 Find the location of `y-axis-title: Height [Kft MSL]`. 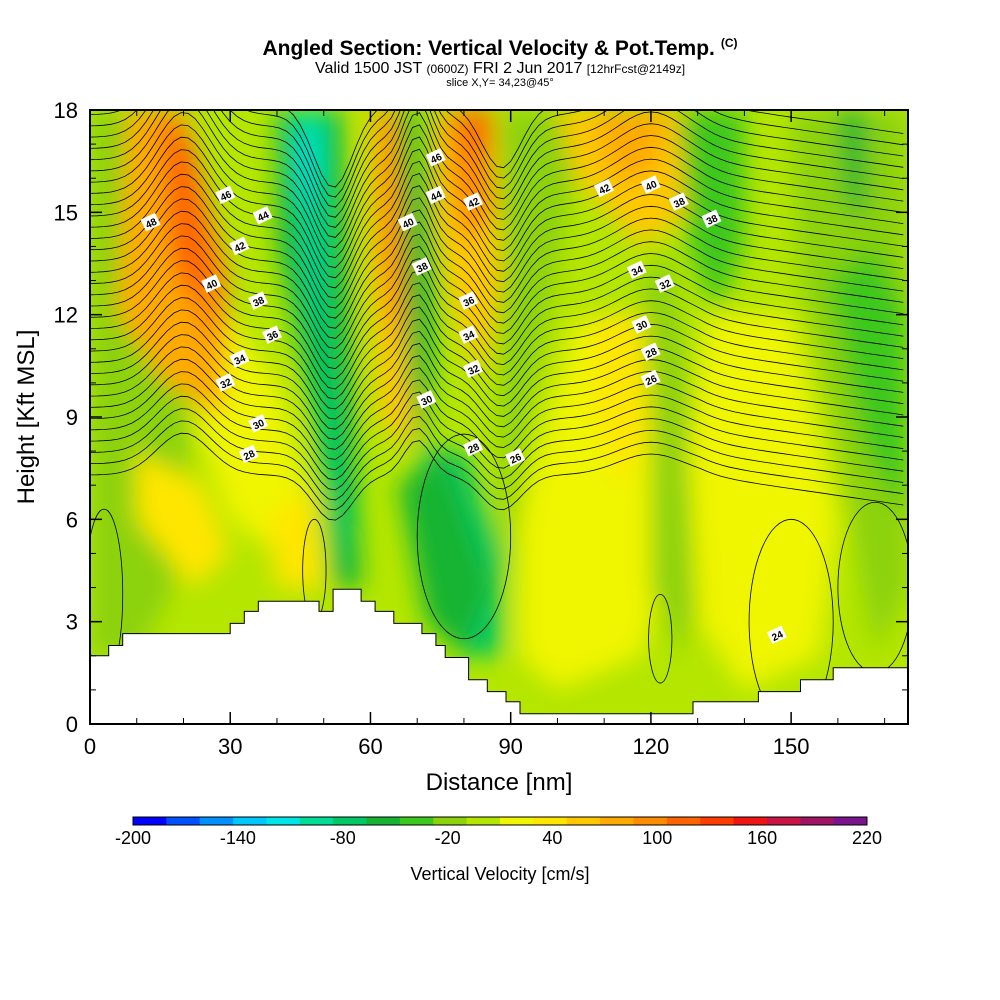

y-axis-title: Height [Kft MSL] is located at coordinates (26, 417).